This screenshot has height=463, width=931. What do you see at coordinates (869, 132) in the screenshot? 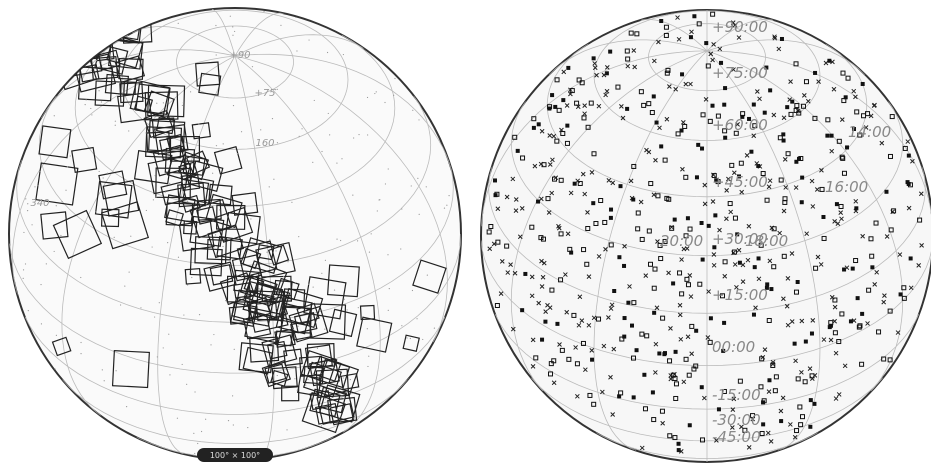
I see `ra-label: 14:00` at bounding box center [869, 132].